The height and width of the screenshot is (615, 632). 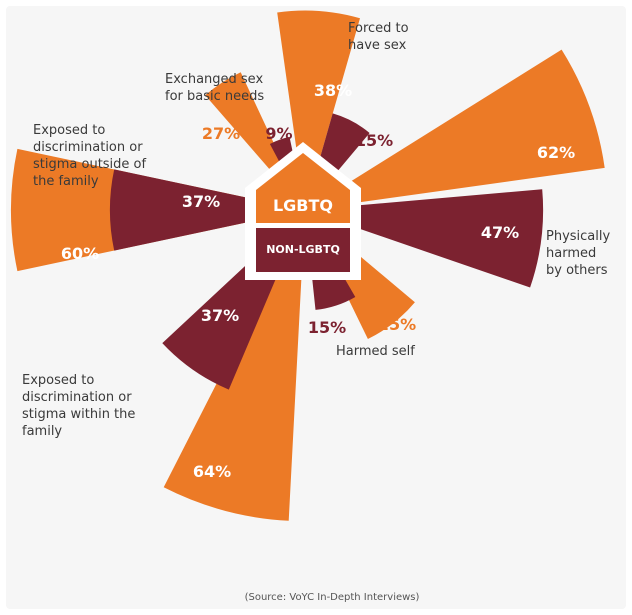 I want to click on pct-harmed-self-lgbtq: 25%, so click(x=397, y=324).